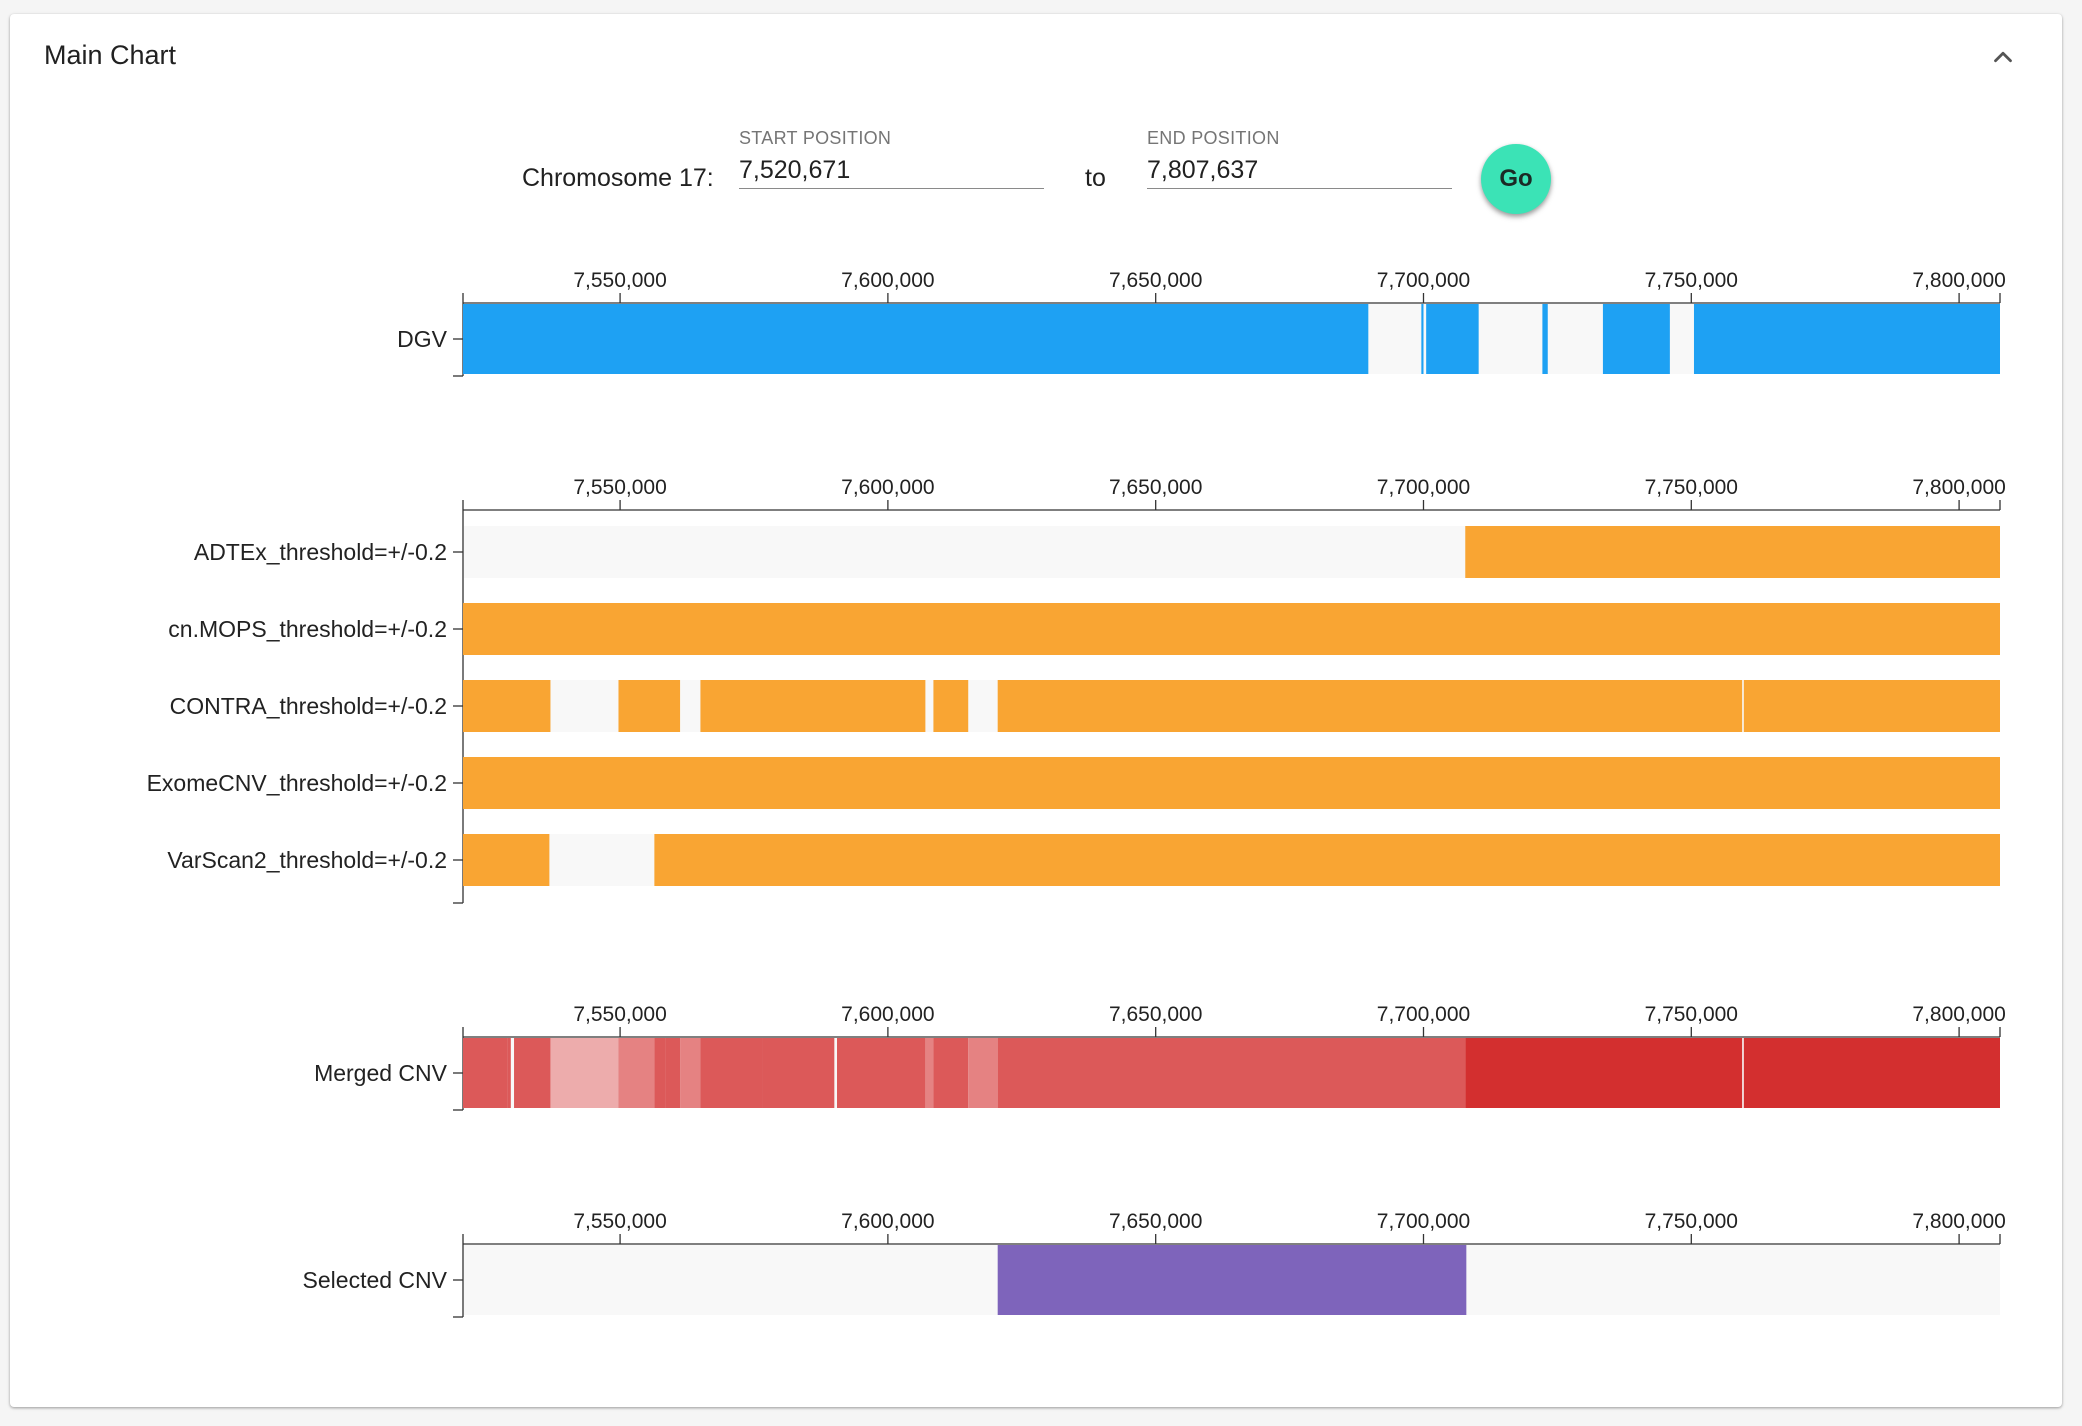 Image resolution: width=2082 pixels, height=1426 pixels. I want to click on panel-title: Main Chart, so click(110, 55).